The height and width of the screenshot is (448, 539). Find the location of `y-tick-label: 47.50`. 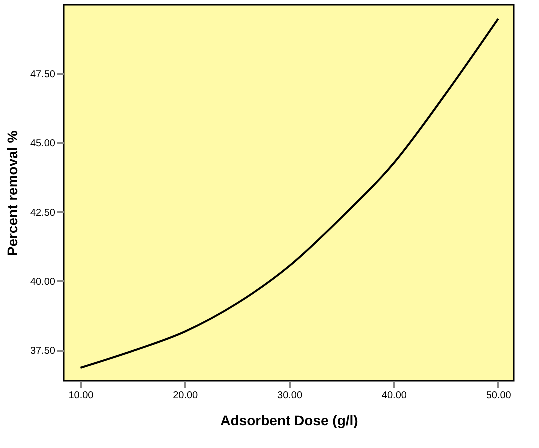

y-tick-label: 47.50 is located at coordinates (43, 75).